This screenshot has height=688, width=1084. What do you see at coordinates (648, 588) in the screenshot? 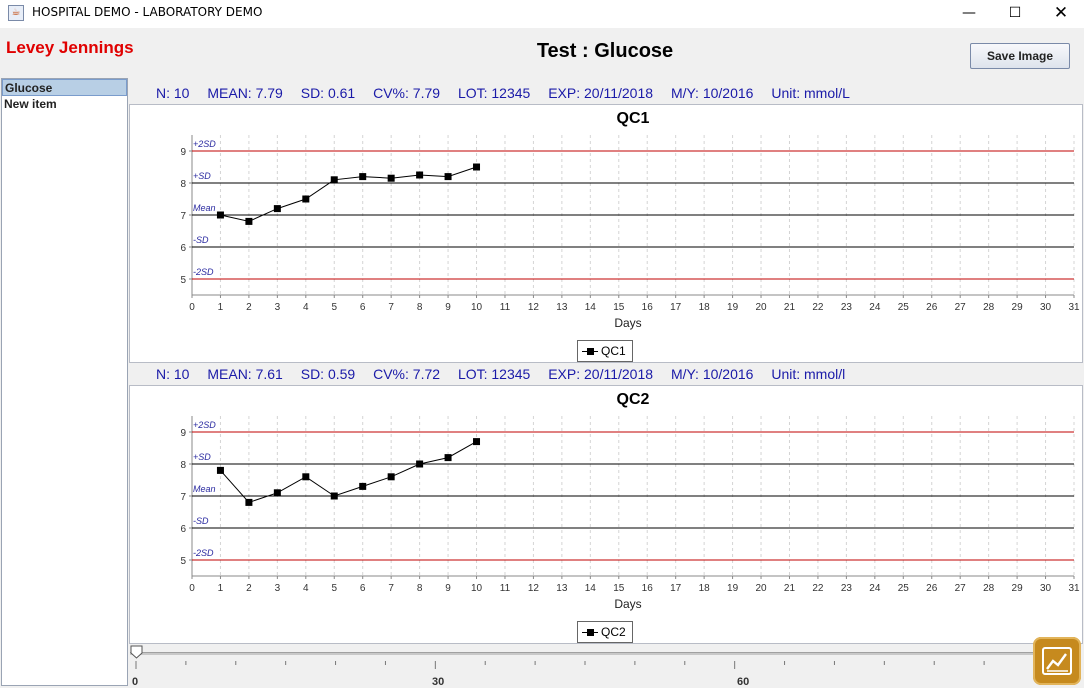
I see `qc2-x-tick-label-16: 16` at bounding box center [648, 588].